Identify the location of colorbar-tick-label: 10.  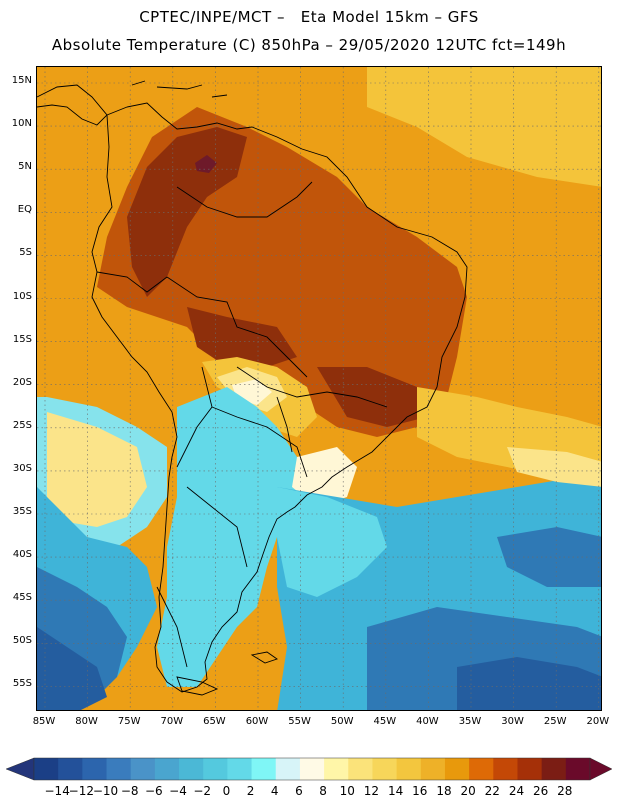
(347, 791).